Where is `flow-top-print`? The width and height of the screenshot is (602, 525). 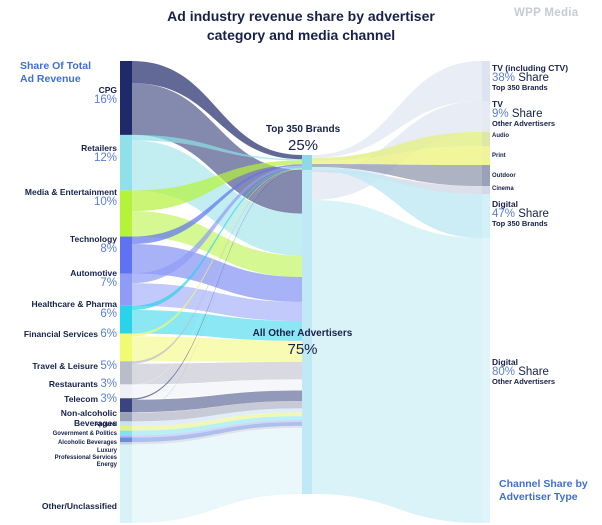 flow-top-print is located at coordinates (397, 155).